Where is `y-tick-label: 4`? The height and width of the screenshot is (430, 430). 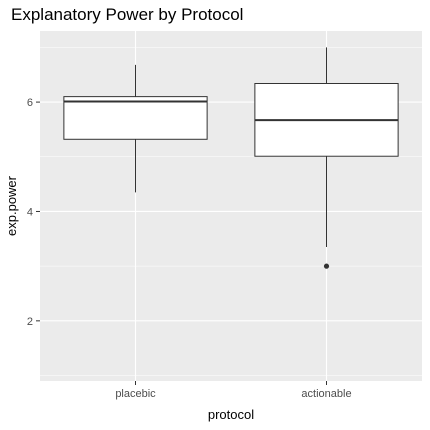
y-tick-label: 4 is located at coordinates (30, 212).